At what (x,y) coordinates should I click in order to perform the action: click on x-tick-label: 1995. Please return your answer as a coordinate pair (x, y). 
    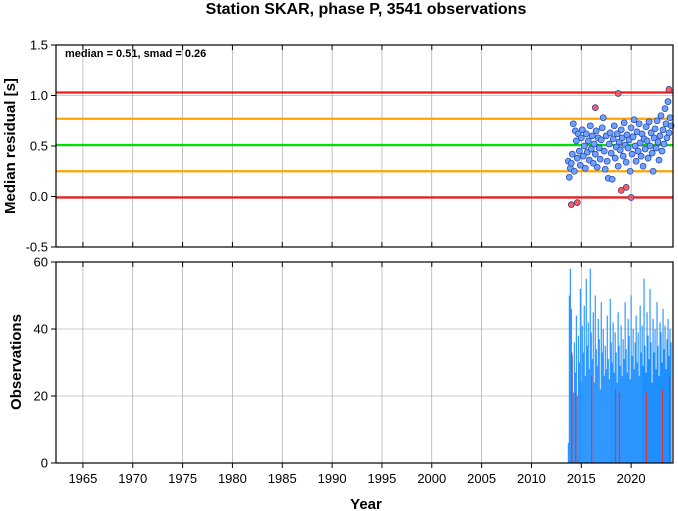
    Looking at the image, I should click on (381, 478).